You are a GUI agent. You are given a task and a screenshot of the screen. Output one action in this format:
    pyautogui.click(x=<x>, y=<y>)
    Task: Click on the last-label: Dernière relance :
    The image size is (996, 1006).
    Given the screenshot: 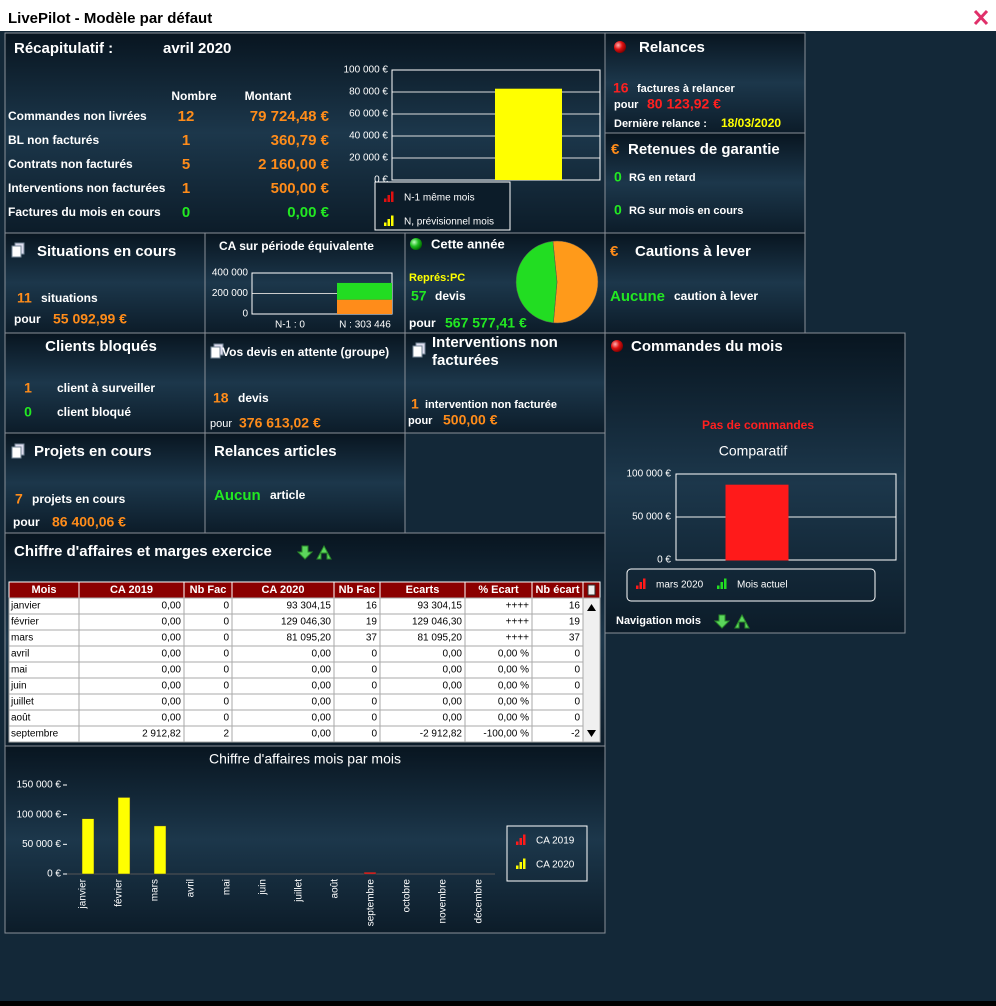 What is the action you would take?
    pyautogui.click(x=660, y=124)
    